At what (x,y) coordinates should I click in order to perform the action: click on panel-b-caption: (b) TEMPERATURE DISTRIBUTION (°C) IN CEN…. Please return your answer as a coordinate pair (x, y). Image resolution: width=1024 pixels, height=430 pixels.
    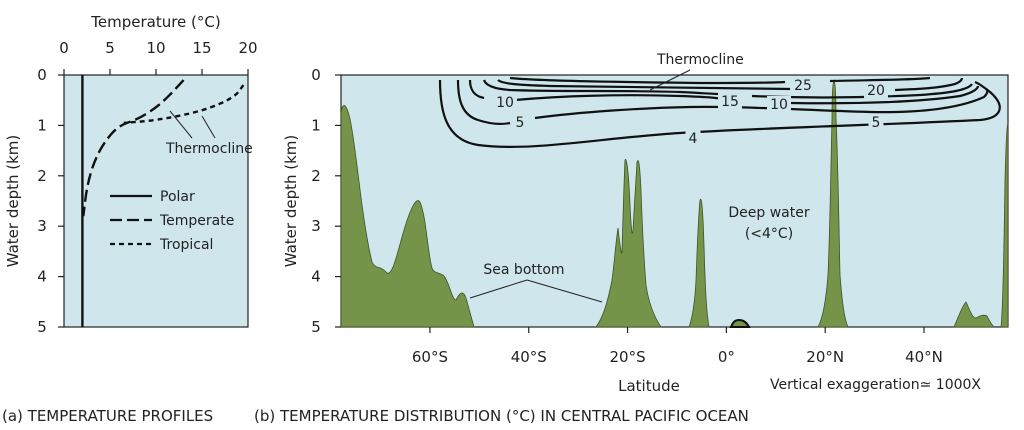
    Looking at the image, I should click on (501, 416).